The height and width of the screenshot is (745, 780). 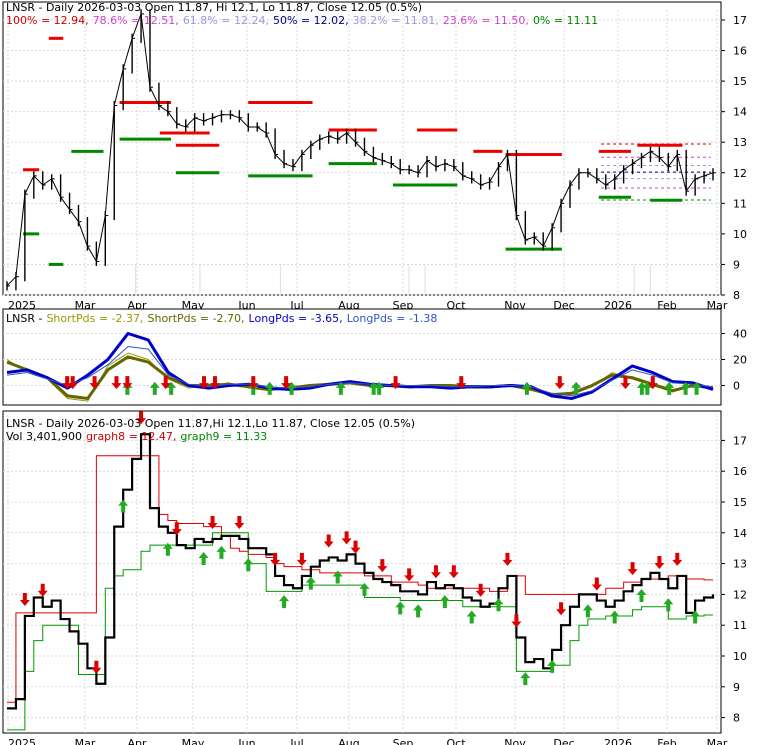 I want to click on x-tick-label: Apr, so click(x=137, y=741).